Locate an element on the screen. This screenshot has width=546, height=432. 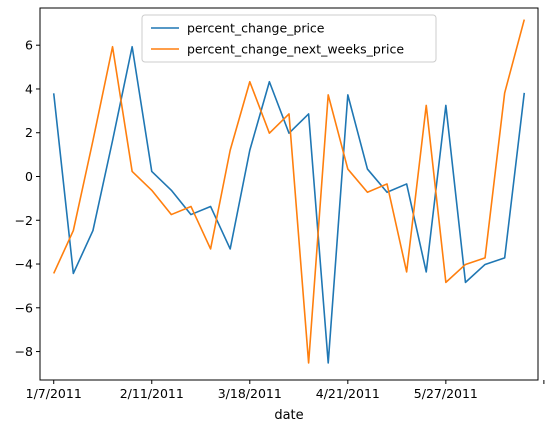
y-axis: −8 −6 −4 −2 0 2 4 6 is located at coordinates (27, 198).